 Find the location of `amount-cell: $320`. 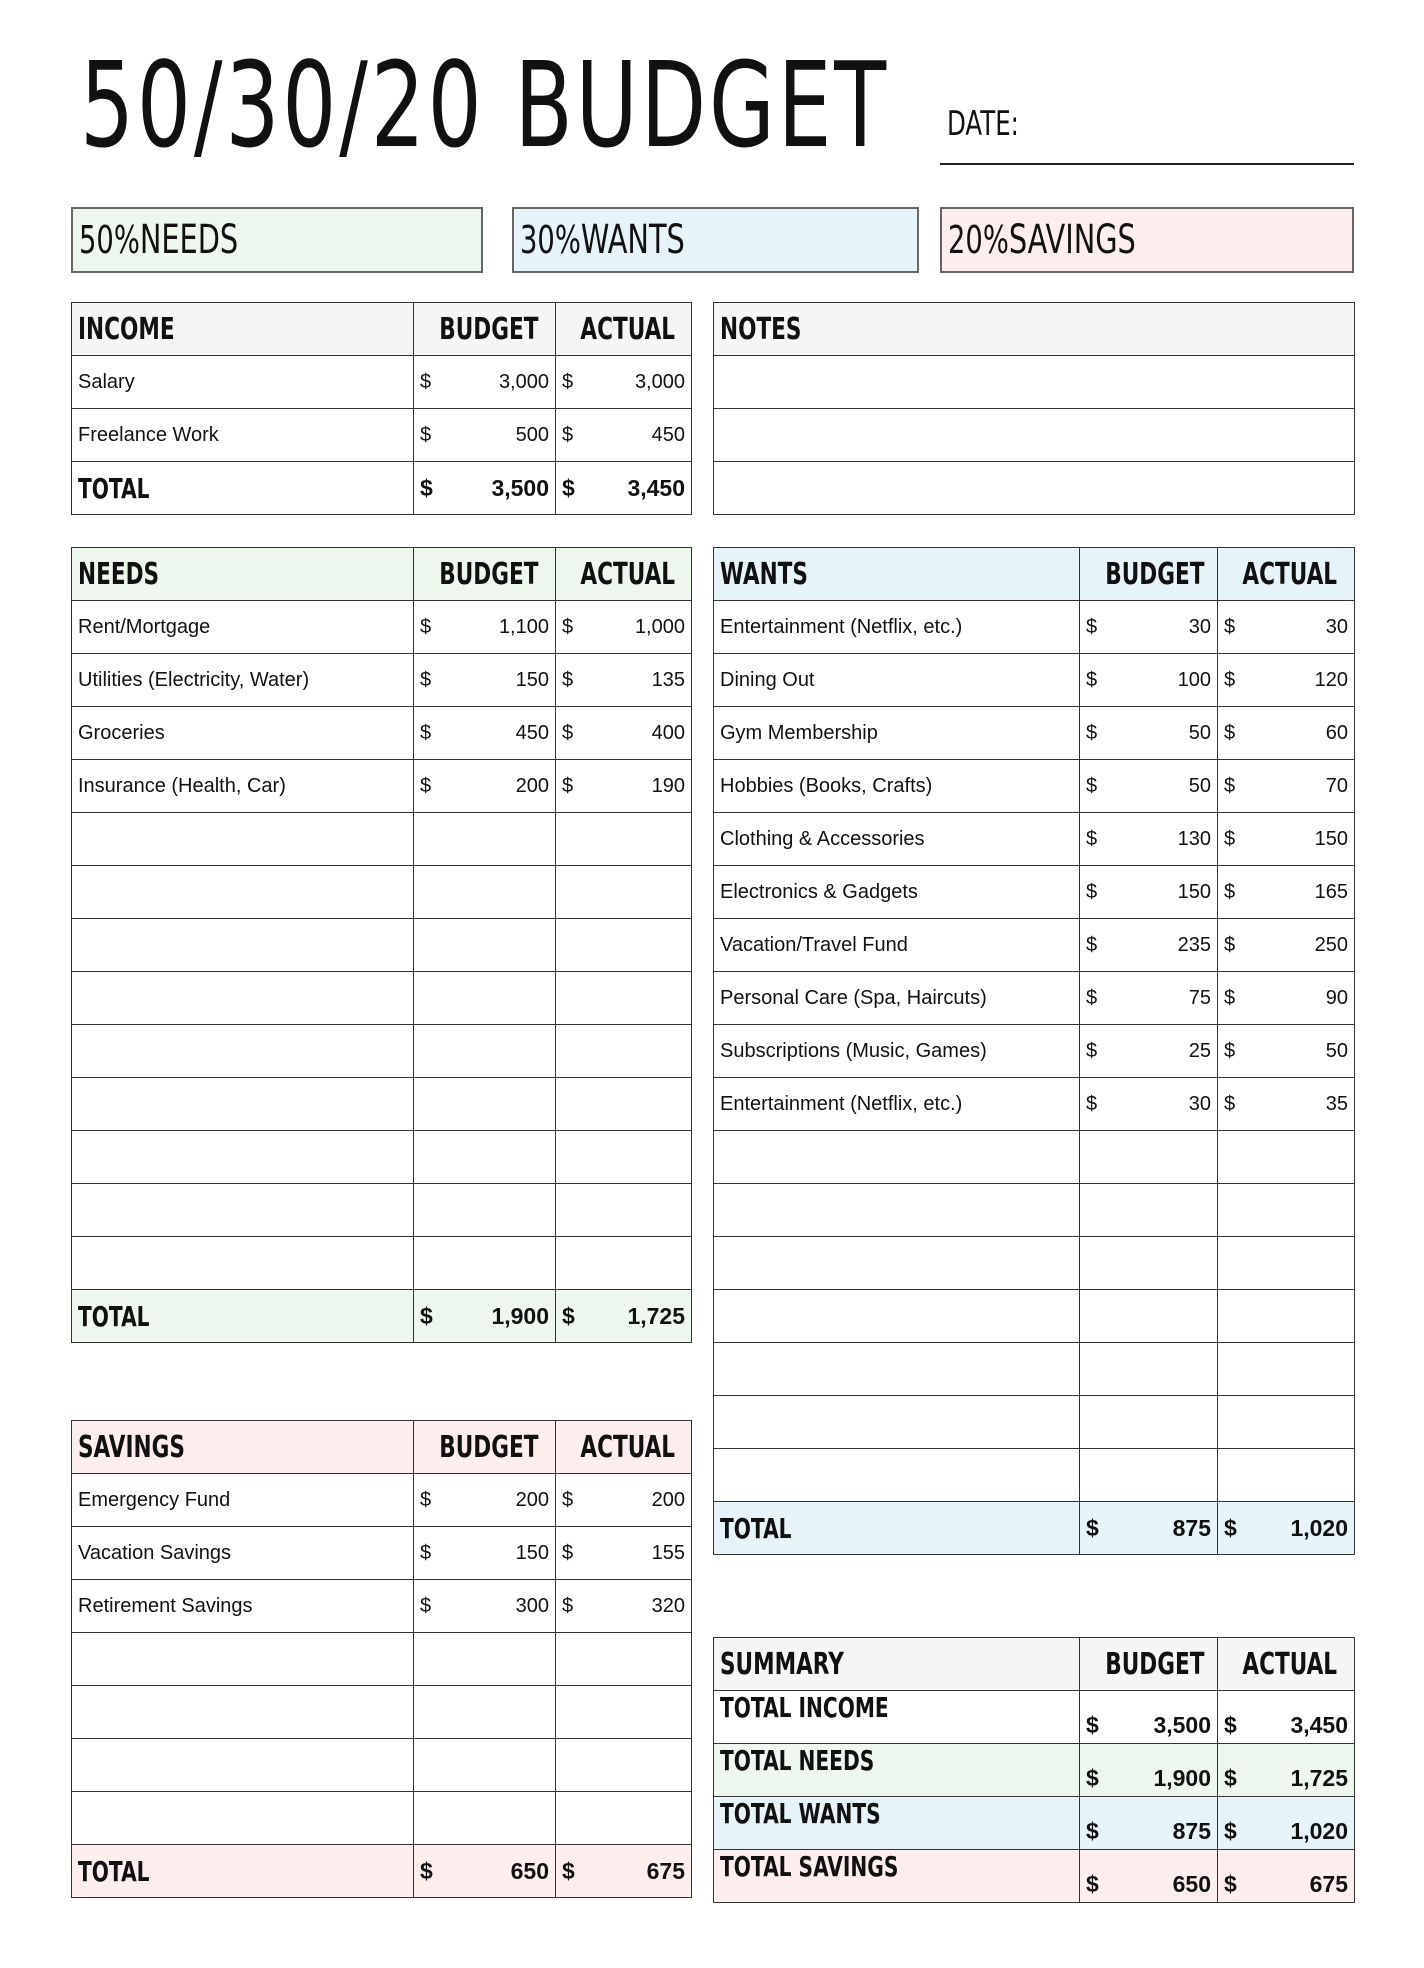

amount-cell: $320 is located at coordinates (623, 1606).